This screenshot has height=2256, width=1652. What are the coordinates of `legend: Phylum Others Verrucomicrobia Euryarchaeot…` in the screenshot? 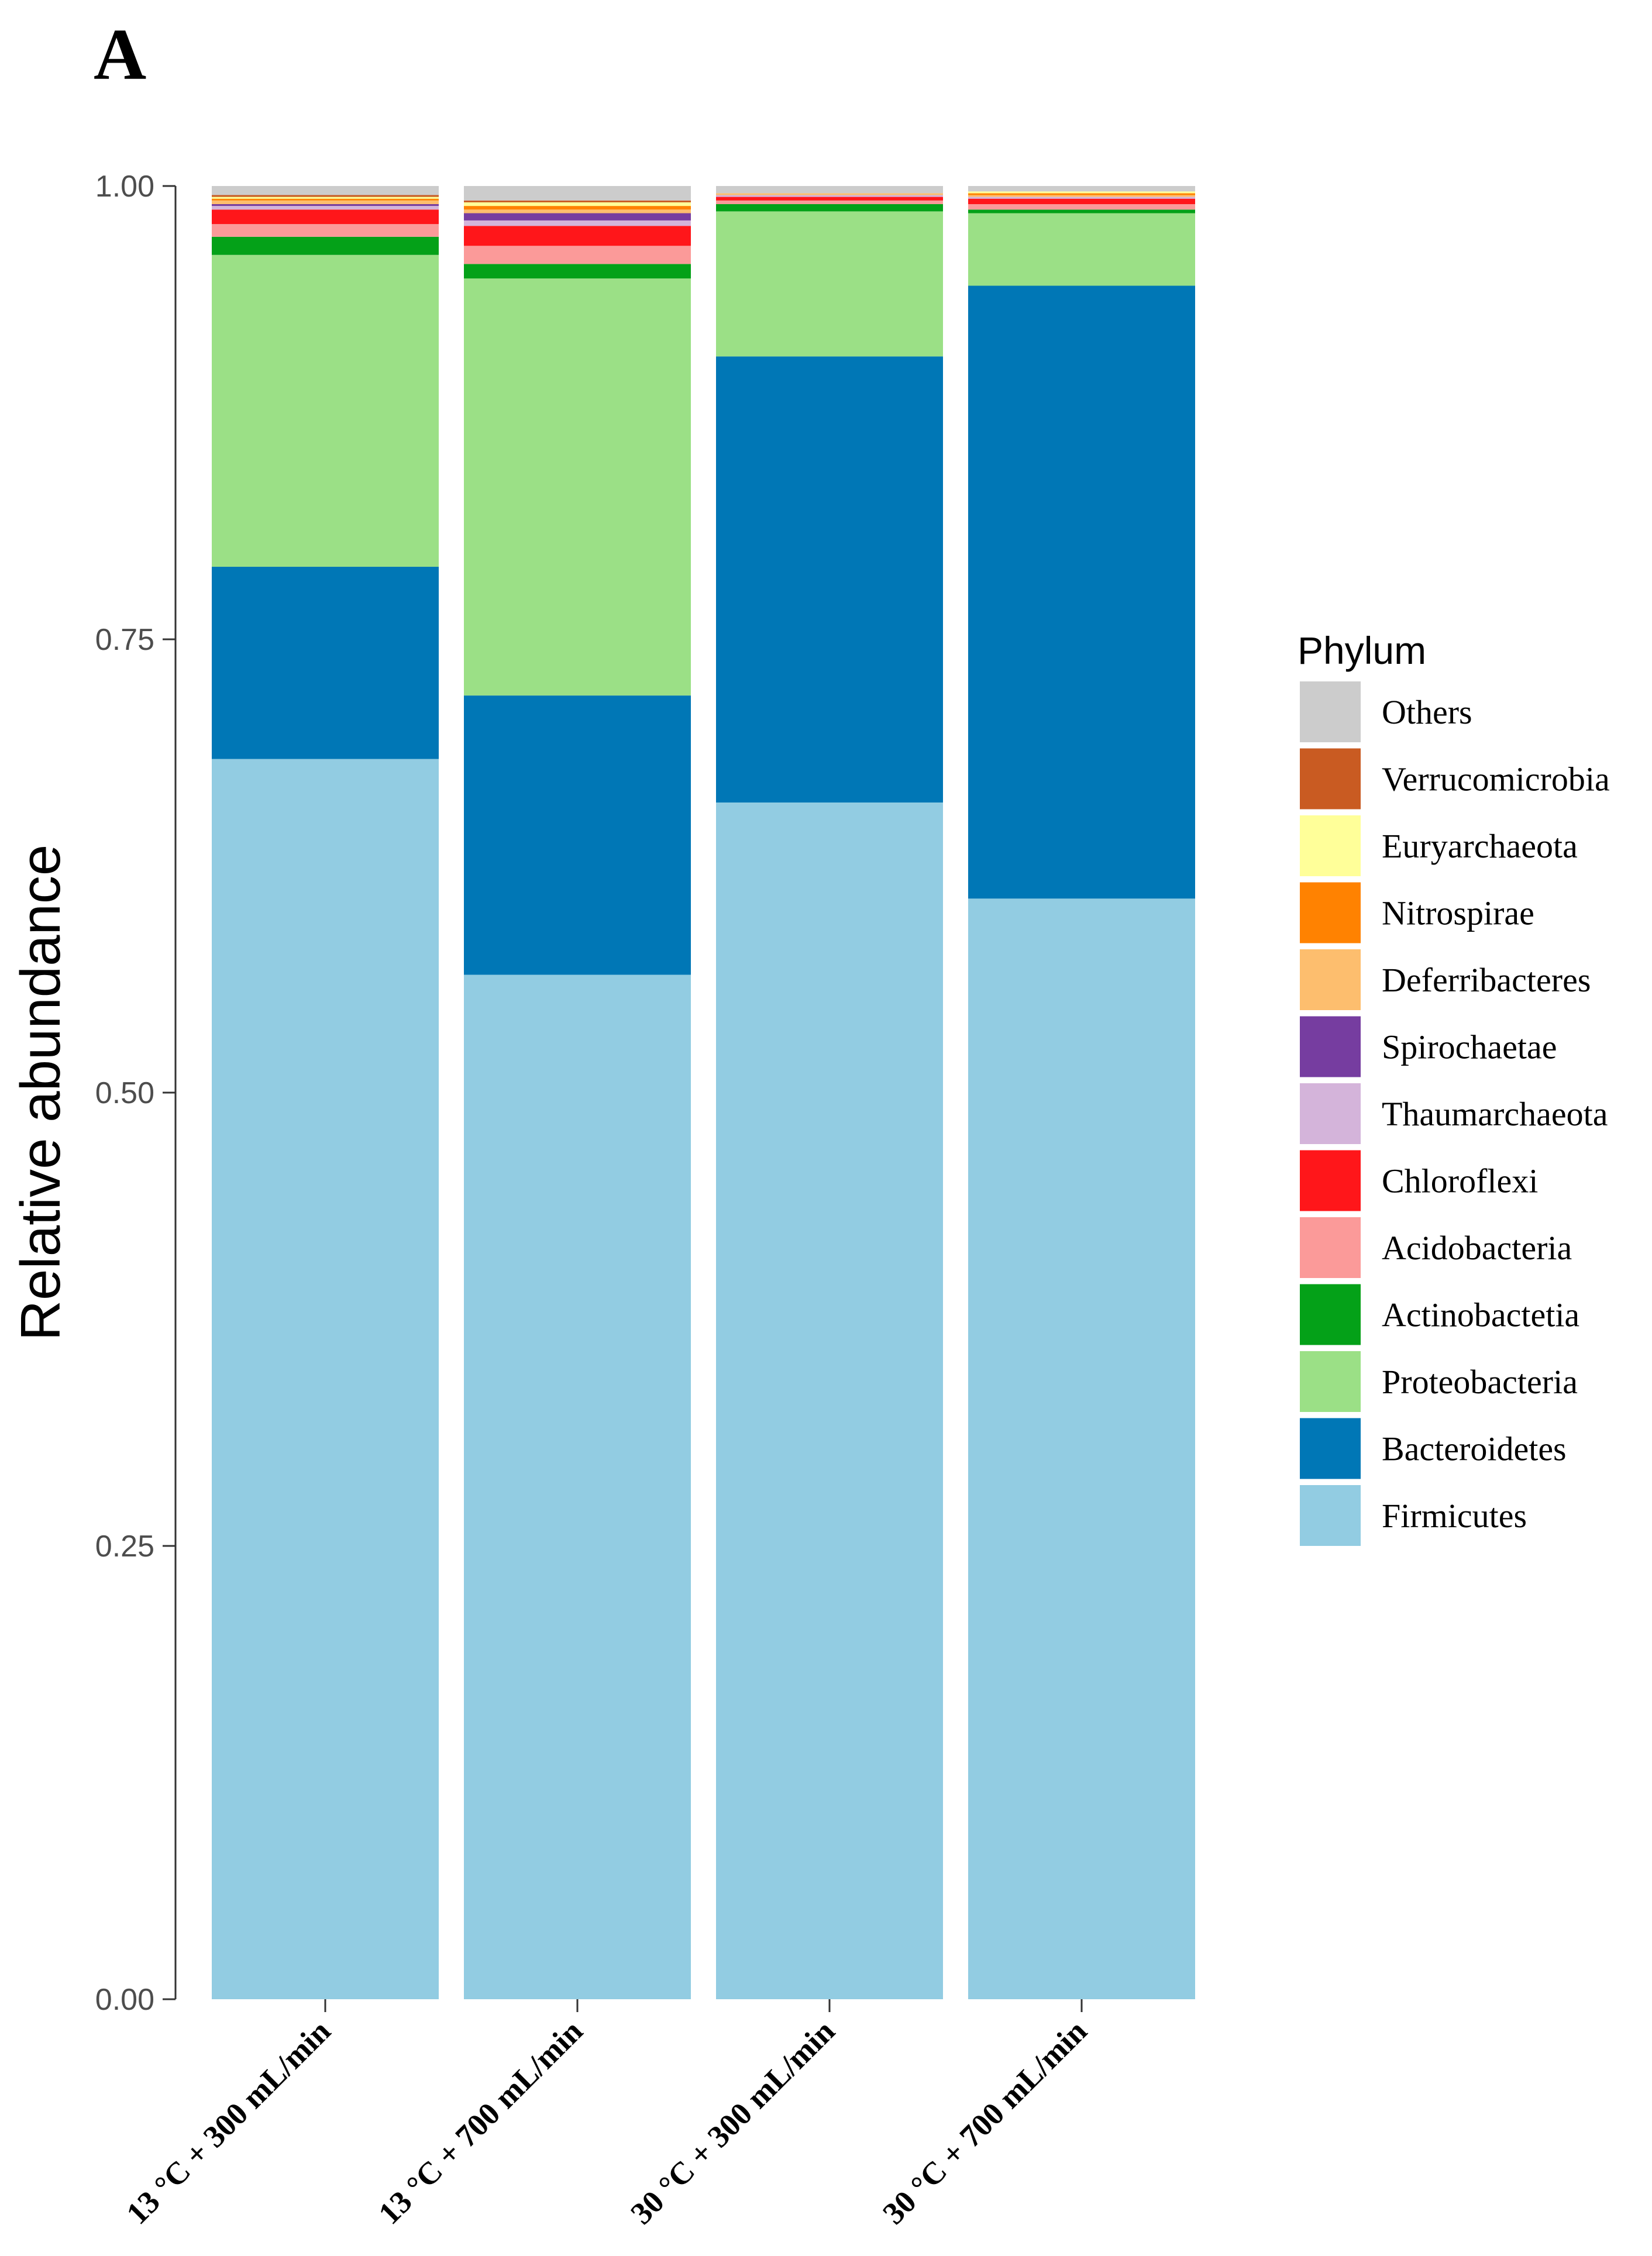 It's located at (1453, 1087).